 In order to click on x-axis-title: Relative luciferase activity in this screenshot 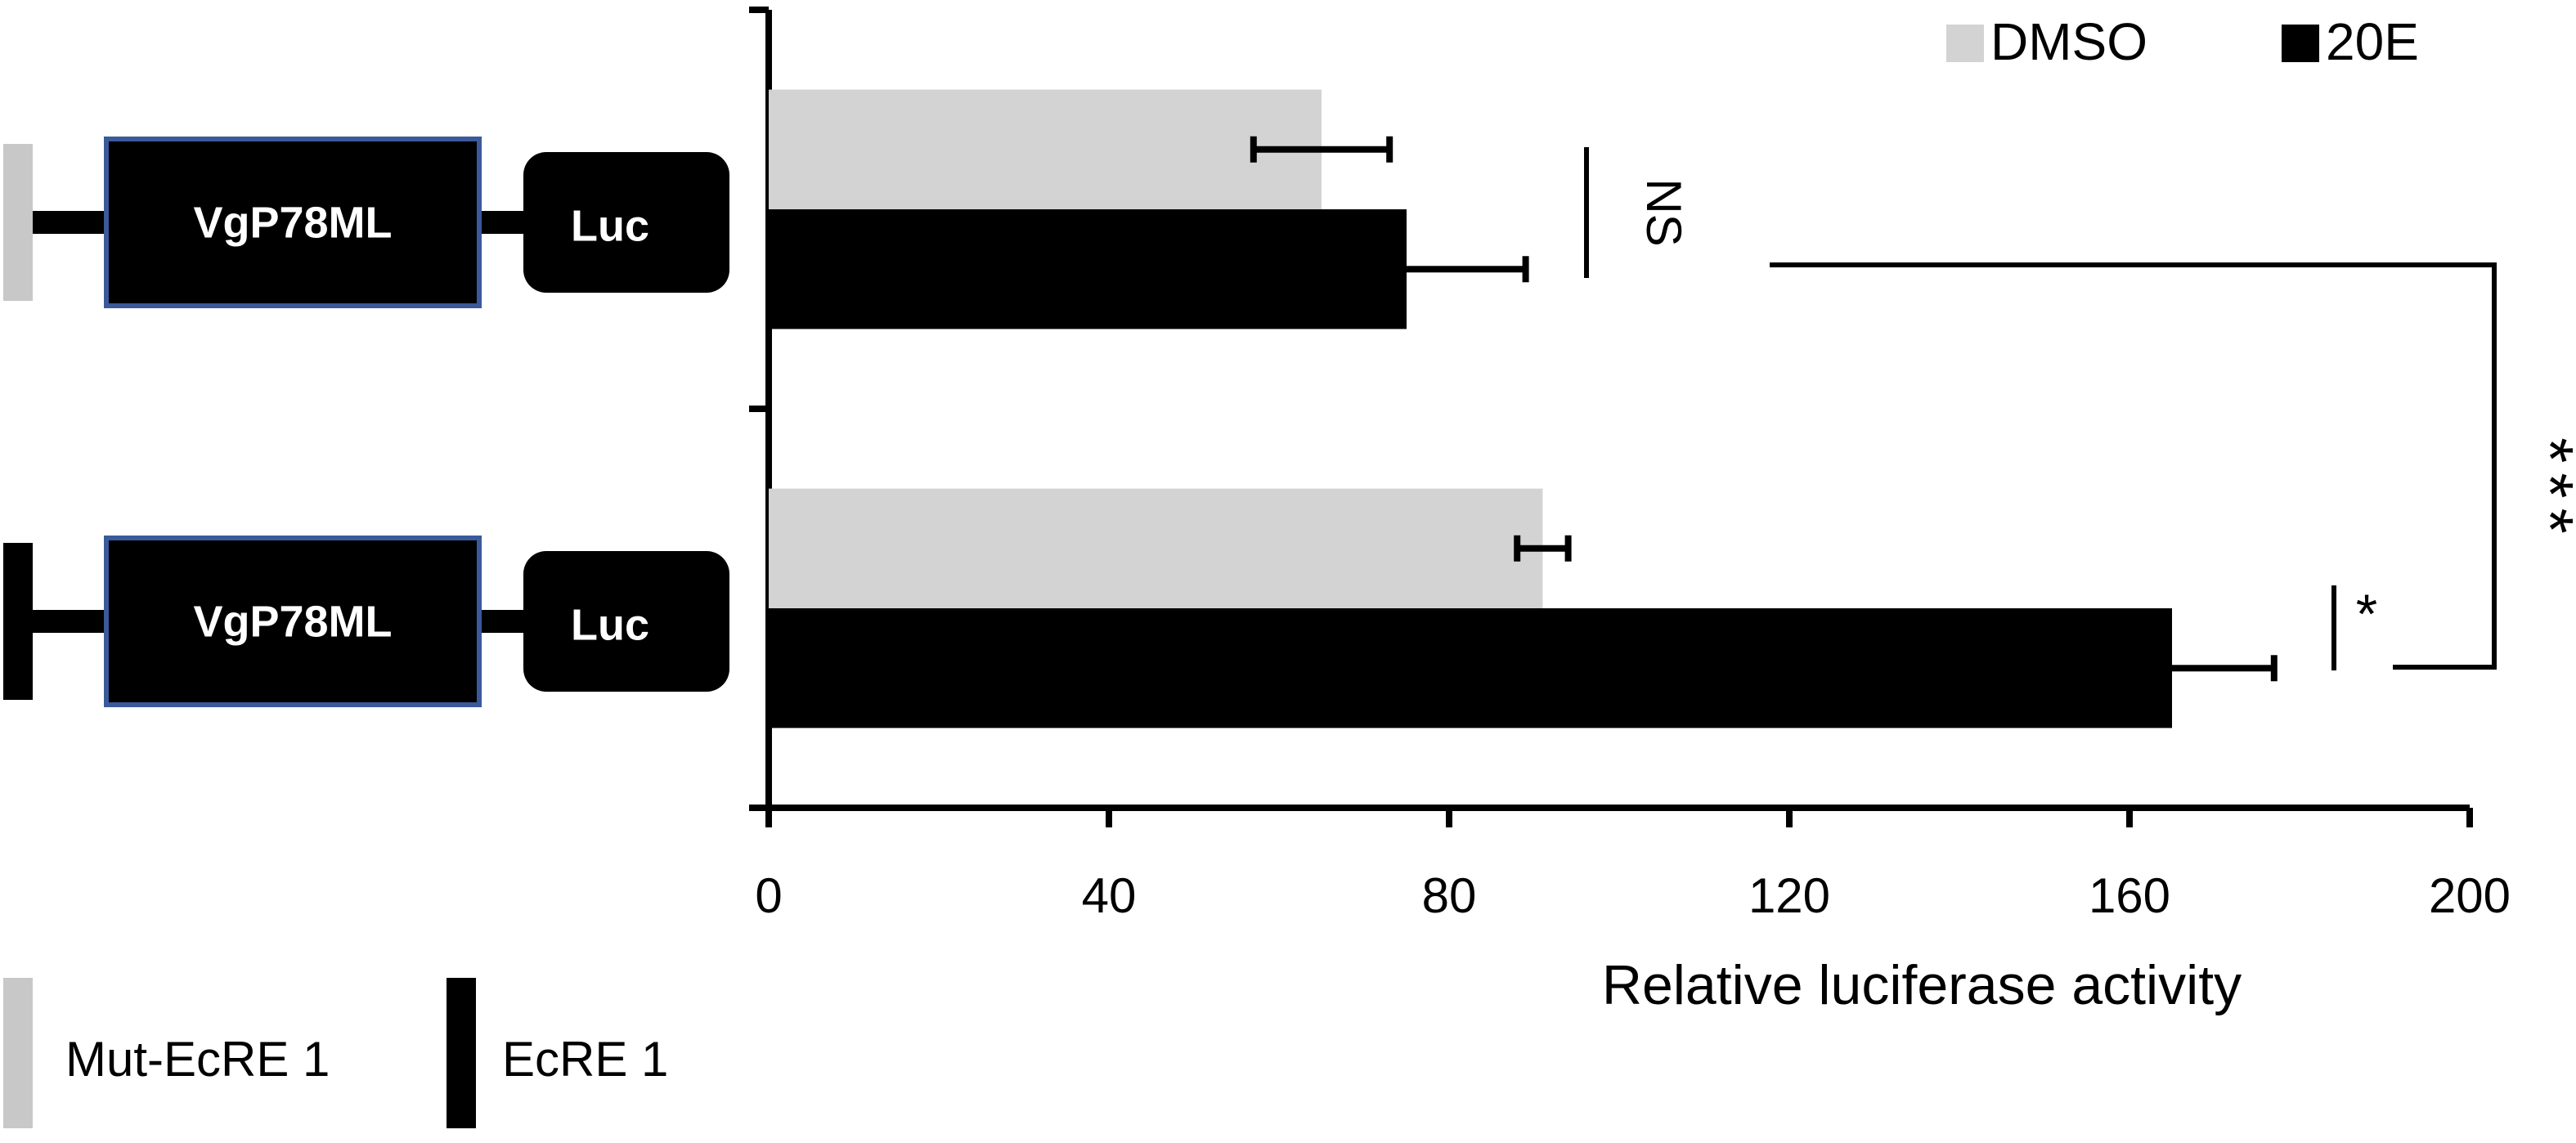, I will do `click(1922, 985)`.